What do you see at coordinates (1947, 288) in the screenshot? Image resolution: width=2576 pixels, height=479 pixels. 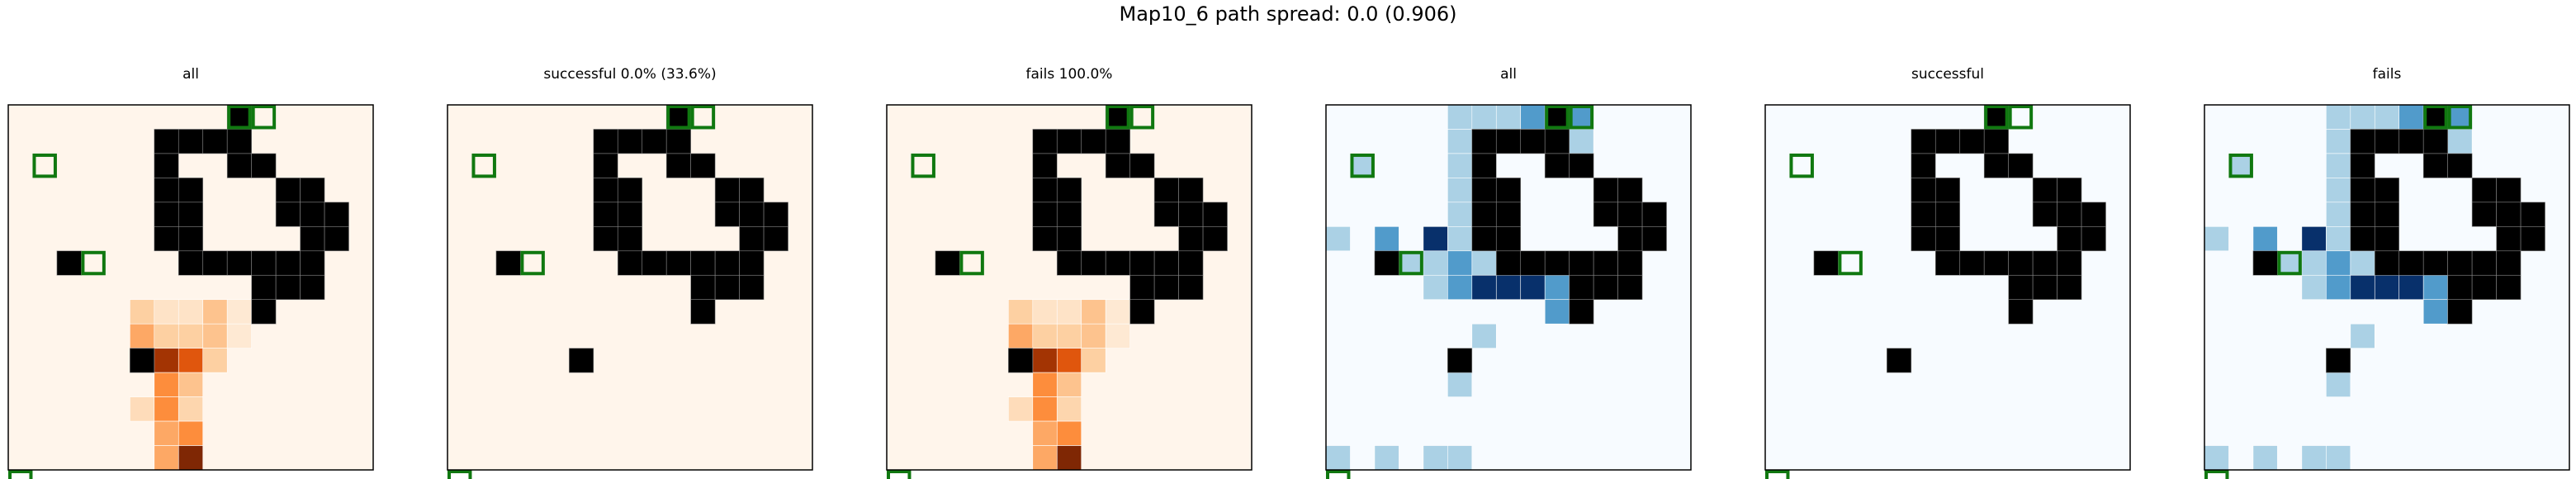 I see `panel-frame` at bounding box center [1947, 288].